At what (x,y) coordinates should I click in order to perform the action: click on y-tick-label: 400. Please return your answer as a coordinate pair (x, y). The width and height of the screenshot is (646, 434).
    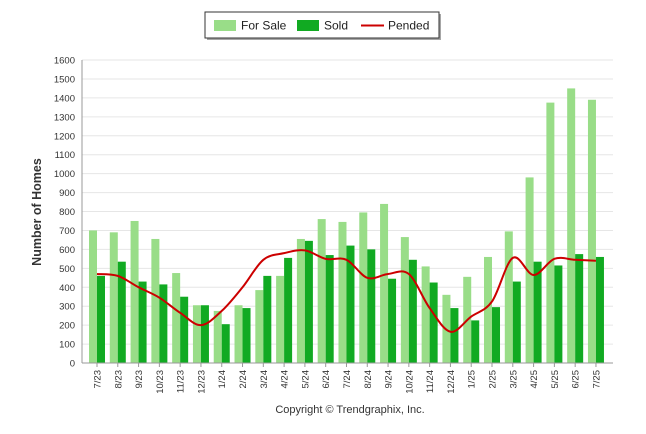
    Looking at the image, I should click on (67, 288).